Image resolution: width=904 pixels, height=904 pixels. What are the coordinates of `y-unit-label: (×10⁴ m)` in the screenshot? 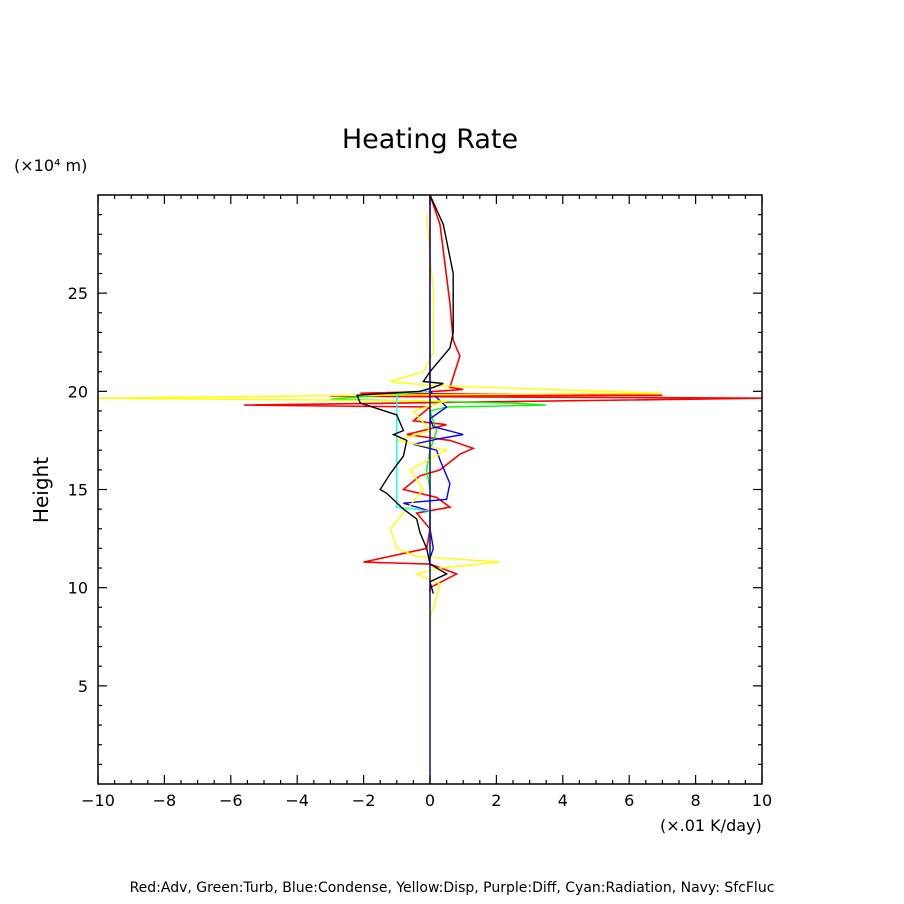 It's located at (50, 165).